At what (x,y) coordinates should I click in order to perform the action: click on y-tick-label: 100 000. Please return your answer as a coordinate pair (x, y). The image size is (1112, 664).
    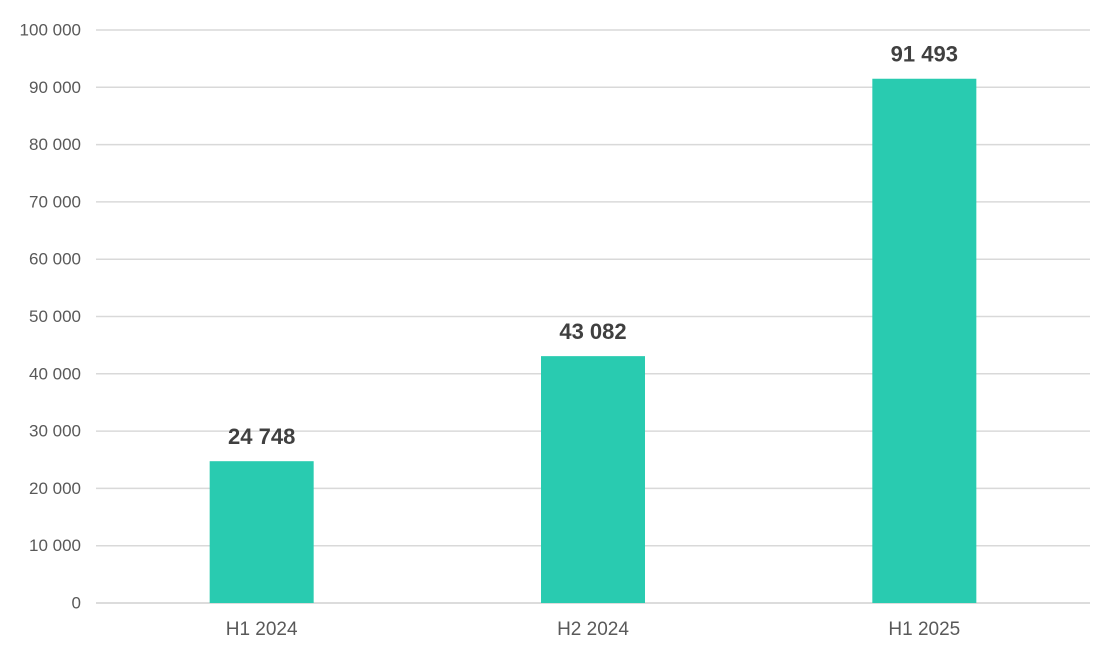
    Looking at the image, I should click on (50, 30).